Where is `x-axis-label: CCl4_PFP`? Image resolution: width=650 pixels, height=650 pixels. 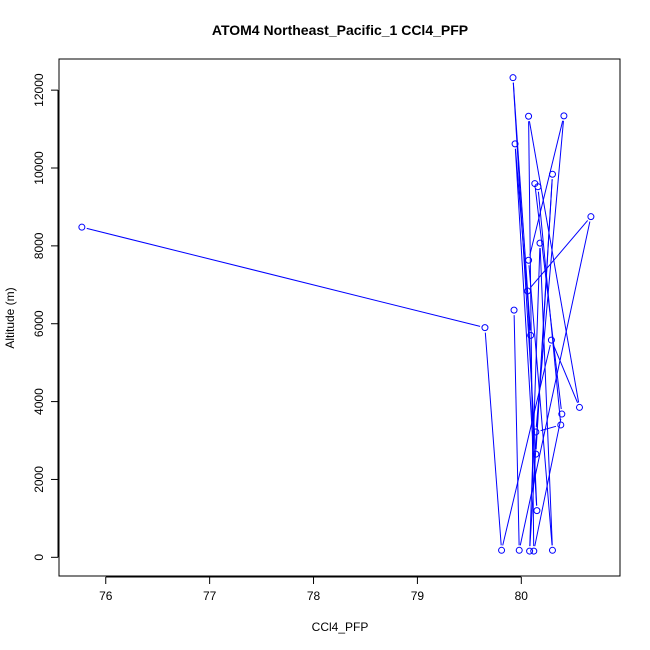 x-axis-label: CCl4_PFP is located at coordinates (340, 627).